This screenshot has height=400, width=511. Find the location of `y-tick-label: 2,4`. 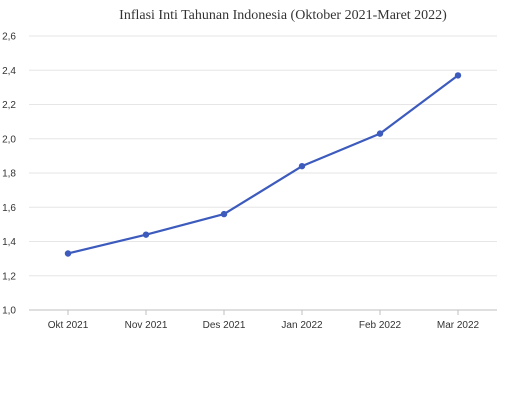

y-tick-label: 2,4 is located at coordinates (9, 71).